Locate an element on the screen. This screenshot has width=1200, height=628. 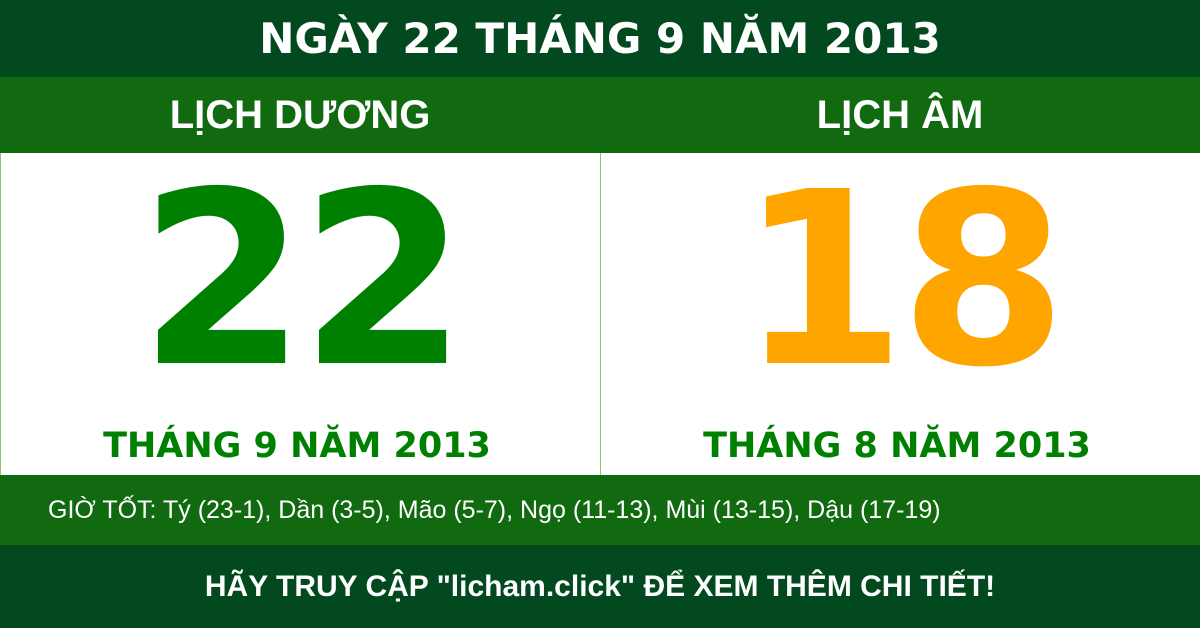
lunar-day: 18 is located at coordinates (903, 280).